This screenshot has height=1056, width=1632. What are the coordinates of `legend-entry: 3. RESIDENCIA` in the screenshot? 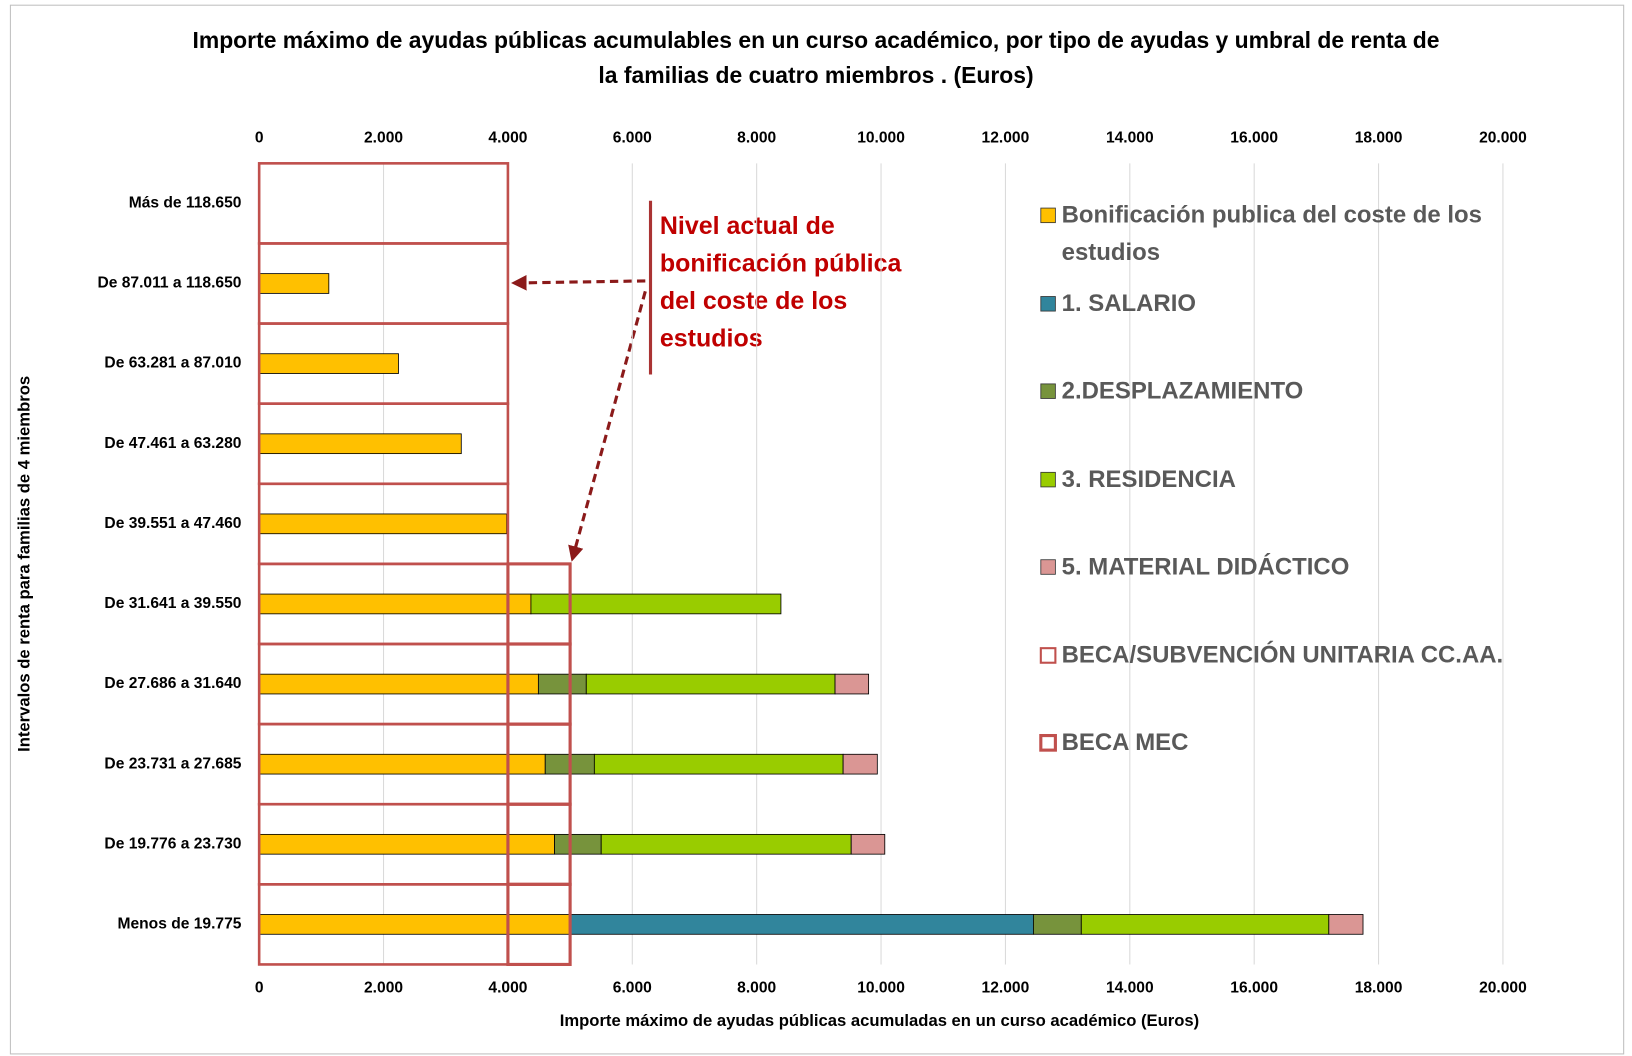 It's located at (1148, 479).